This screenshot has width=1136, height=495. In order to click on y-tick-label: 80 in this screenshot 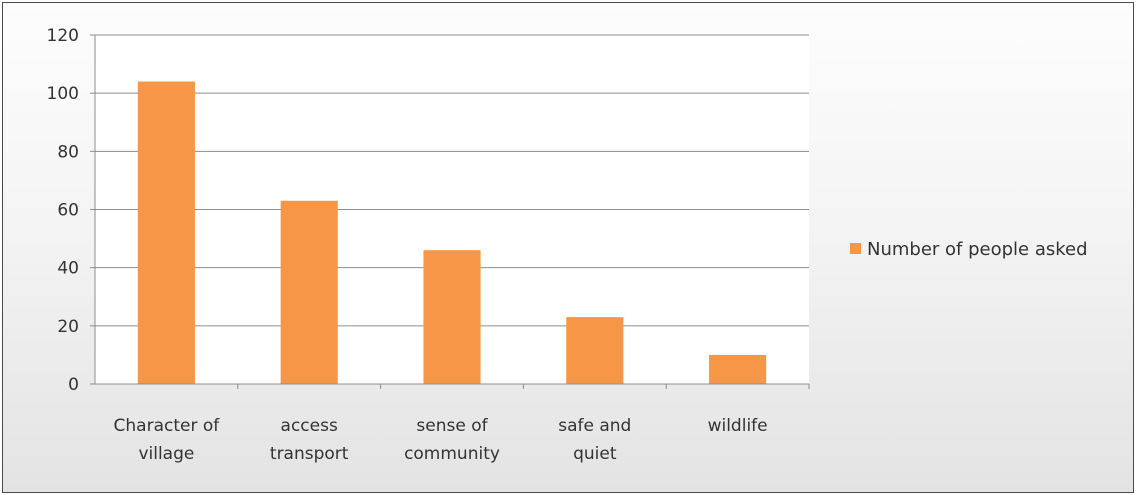, I will do `click(68, 152)`.